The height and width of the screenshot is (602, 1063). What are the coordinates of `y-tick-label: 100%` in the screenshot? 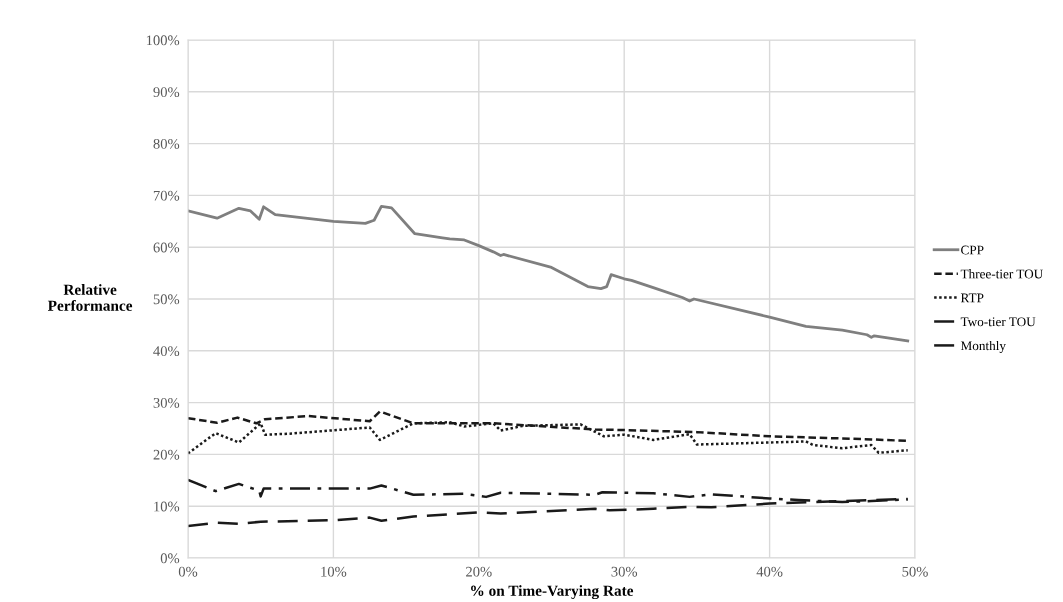 It's located at (163, 40).